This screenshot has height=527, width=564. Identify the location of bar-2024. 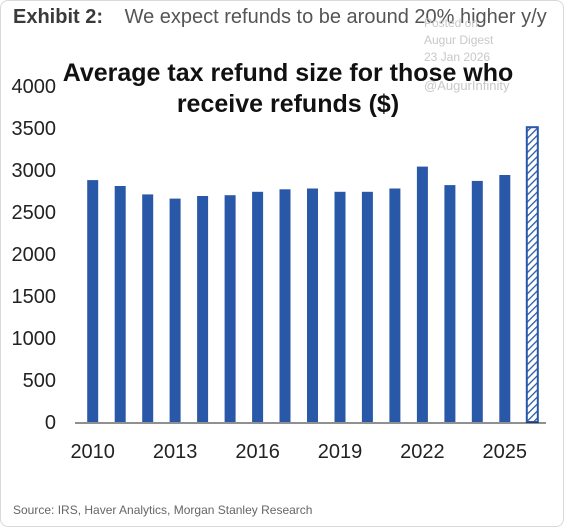
(477, 301).